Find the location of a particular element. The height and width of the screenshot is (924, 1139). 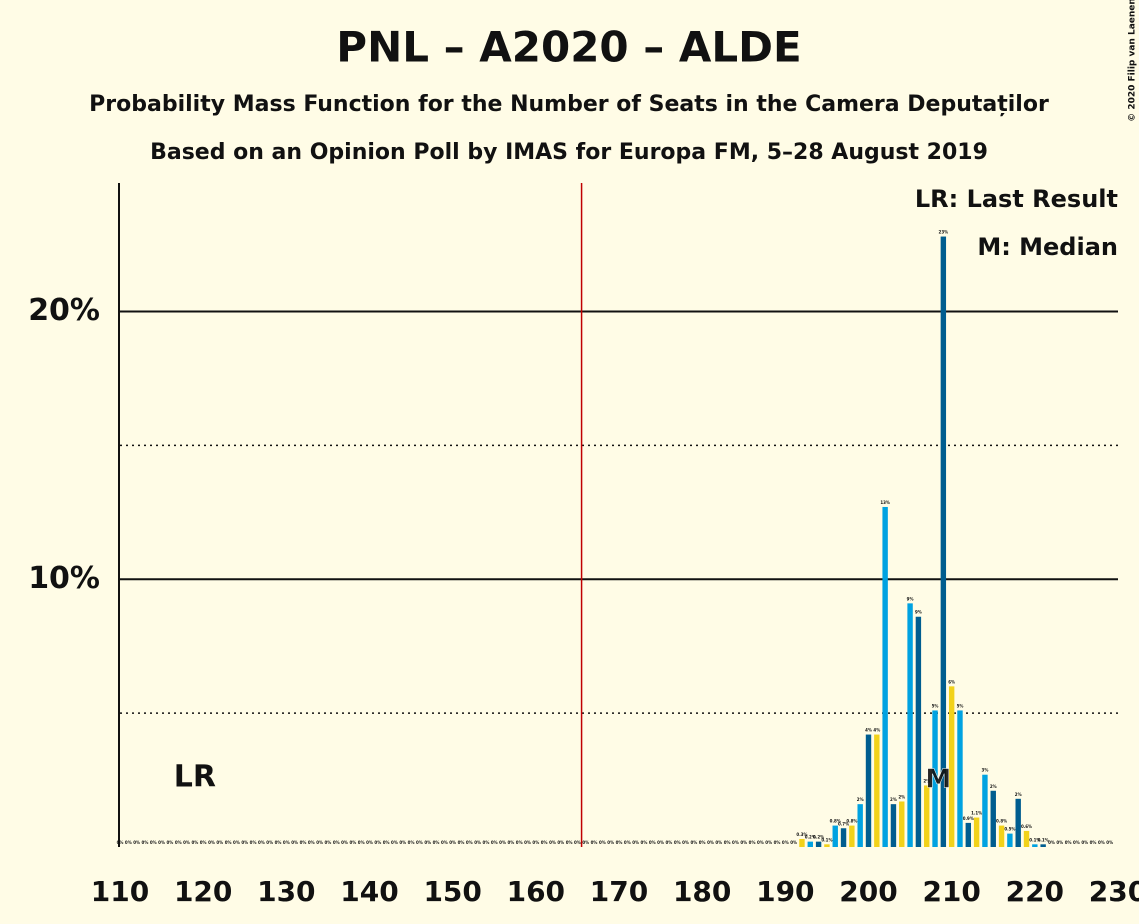

x-tick-label: 170 is located at coordinates (619, 891).